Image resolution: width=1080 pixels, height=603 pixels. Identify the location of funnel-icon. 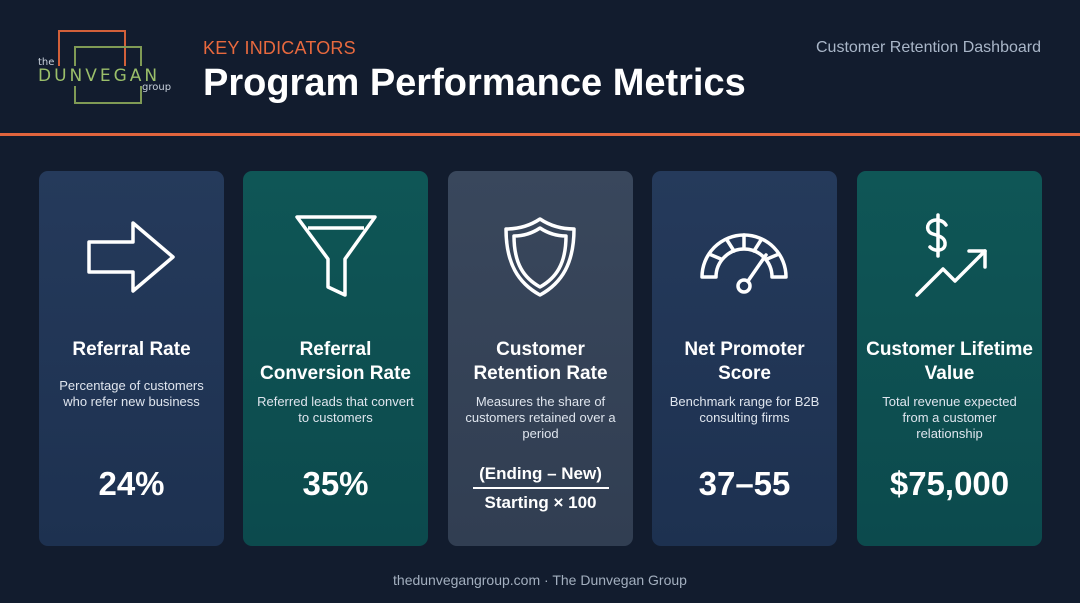
(335, 256).